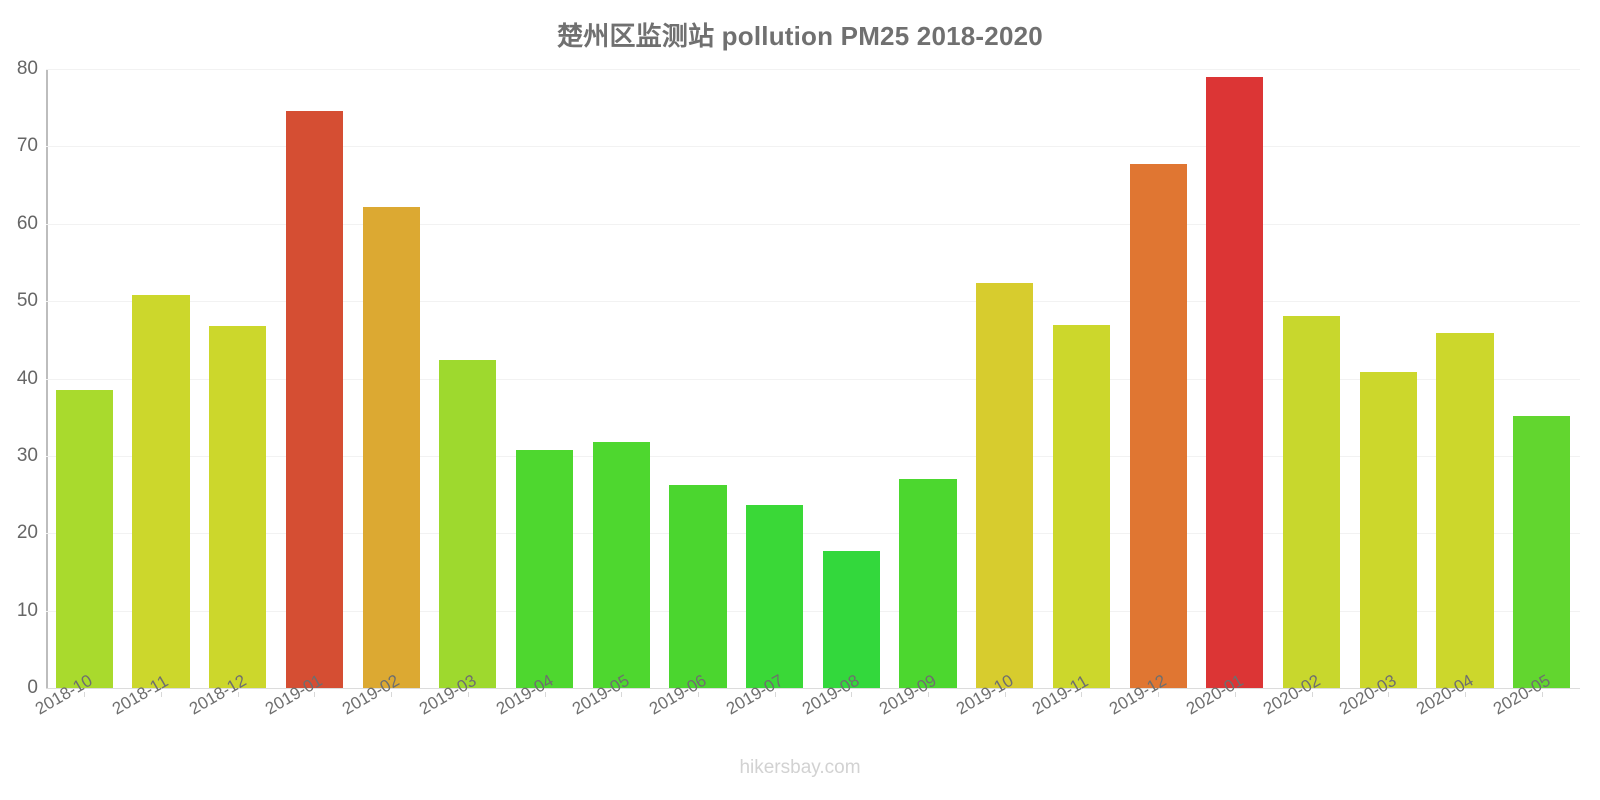 The height and width of the screenshot is (800, 1600). Describe the element at coordinates (27, 533) in the screenshot. I see `y-tick-label-20: 20` at that location.